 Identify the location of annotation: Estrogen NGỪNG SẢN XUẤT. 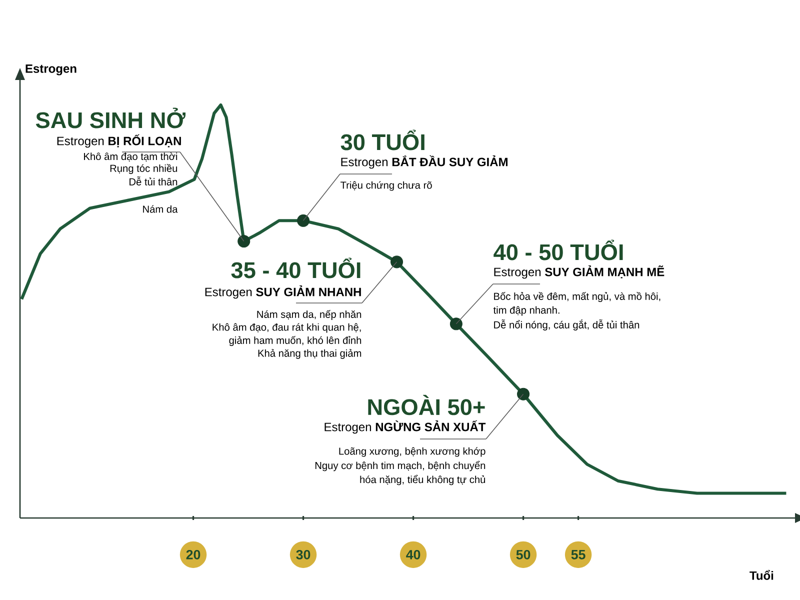
(405, 427).